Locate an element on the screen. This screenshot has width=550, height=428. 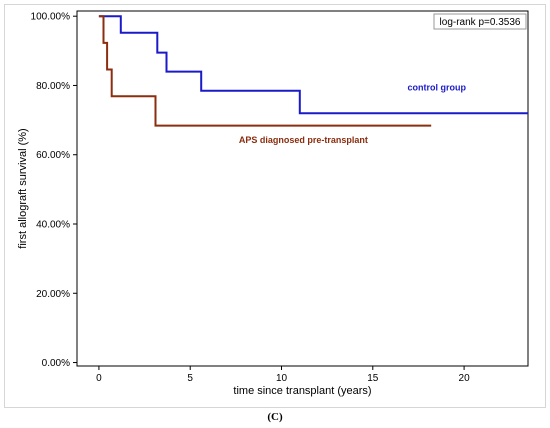
y-tick-label: 60.00% is located at coordinates (53, 155).